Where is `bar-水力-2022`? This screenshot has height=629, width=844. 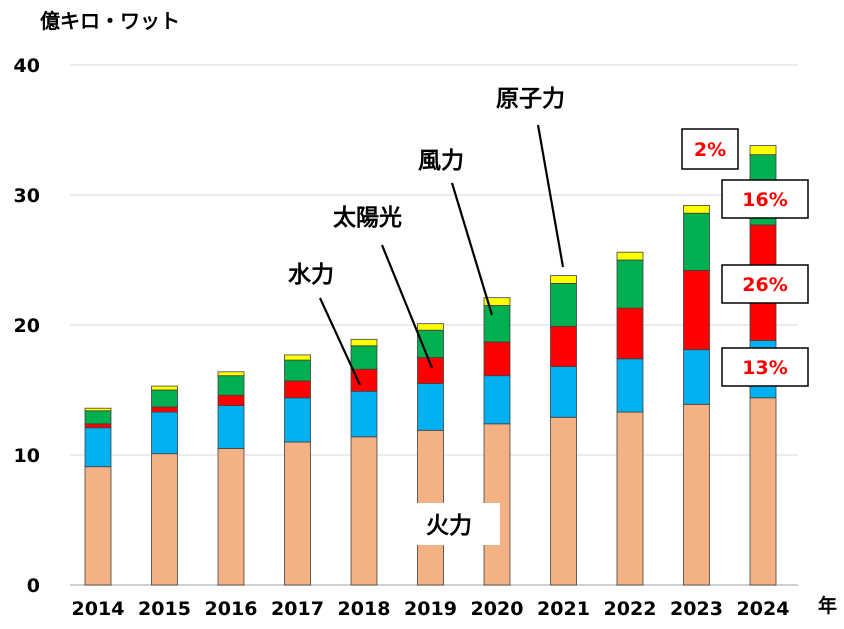 bar-水力-2022 is located at coordinates (630, 385).